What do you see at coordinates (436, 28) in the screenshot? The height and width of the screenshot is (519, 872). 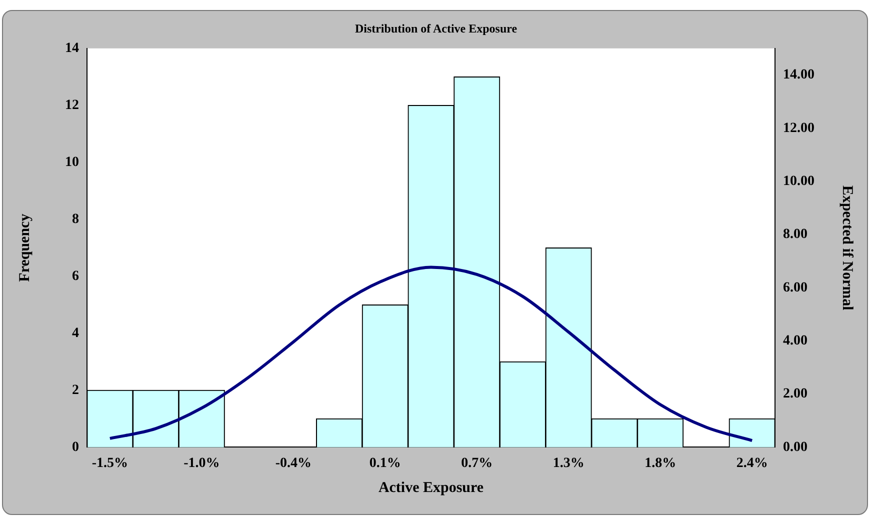 I see `chart-title: Distribution of Active Exposure` at bounding box center [436, 28].